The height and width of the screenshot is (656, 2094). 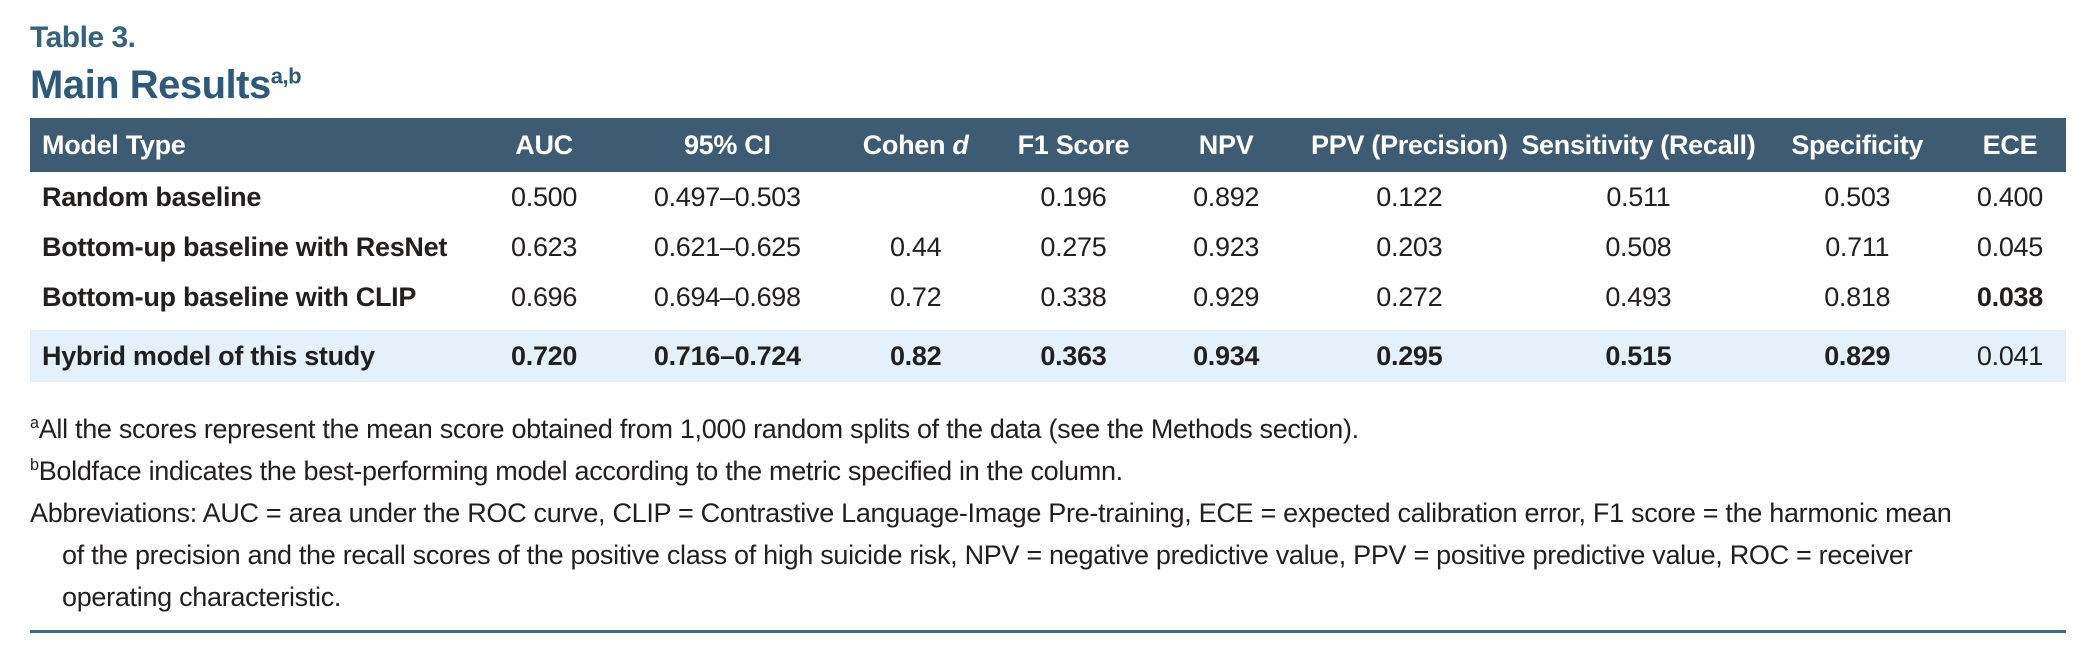 What do you see at coordinates (245, 246) in the screenshot?
I see `model-type-cell: Bottom-up baseline with ResNet` at bounding box center [245, 246].